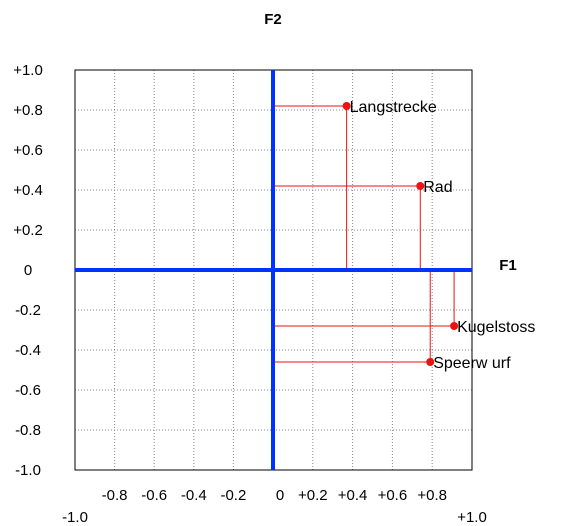  I want to click on y-tick-label: -1.0, so click(28, 470).